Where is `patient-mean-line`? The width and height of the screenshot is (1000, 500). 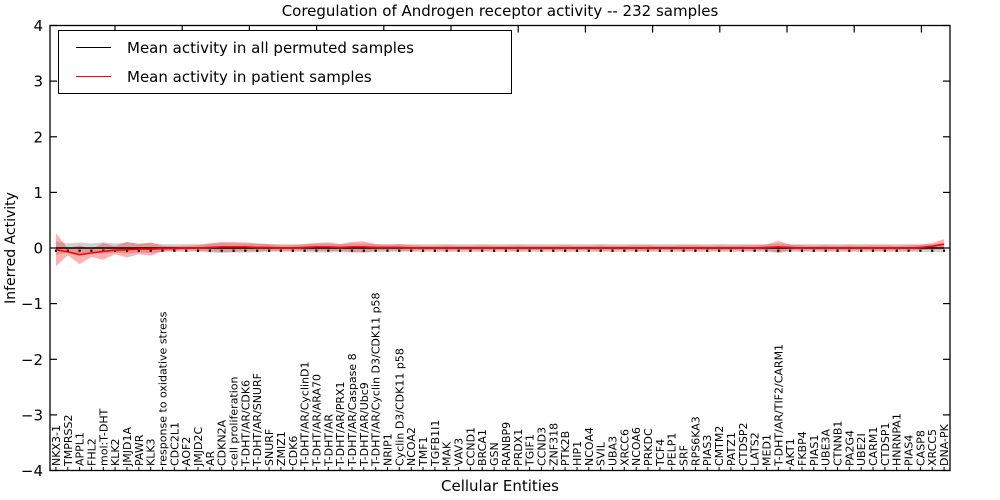
patient-mean-line is located at coordinates (500, 249).